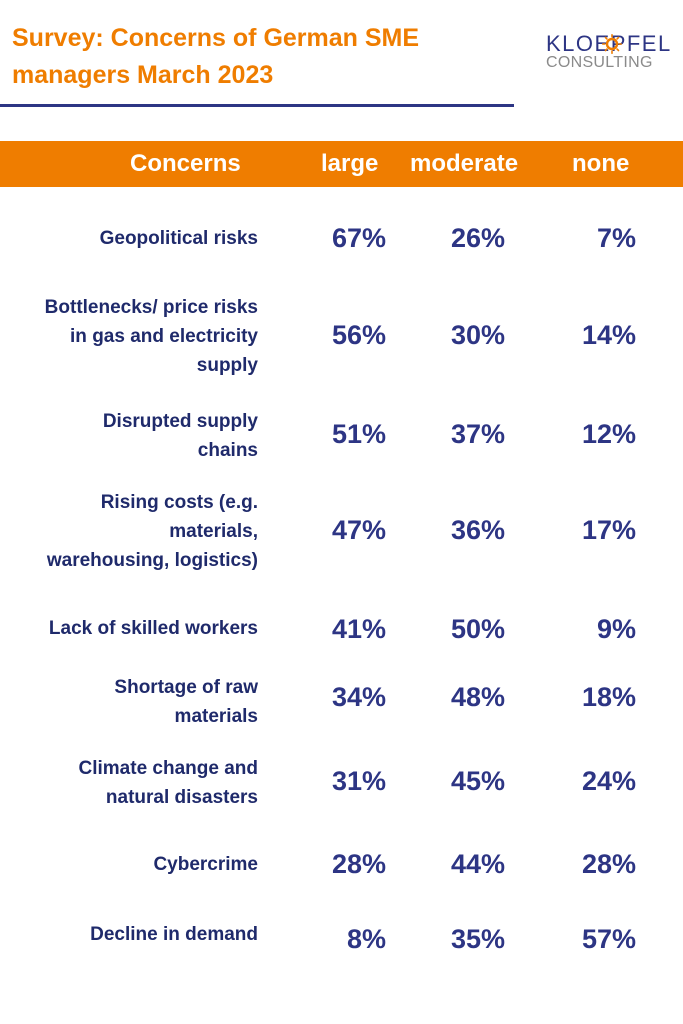 The image size is (683, 1024). What do you see at coordinates (608, 530) in the screenshot?
I see `value-none: 17%` at bounding box center [608, 530].